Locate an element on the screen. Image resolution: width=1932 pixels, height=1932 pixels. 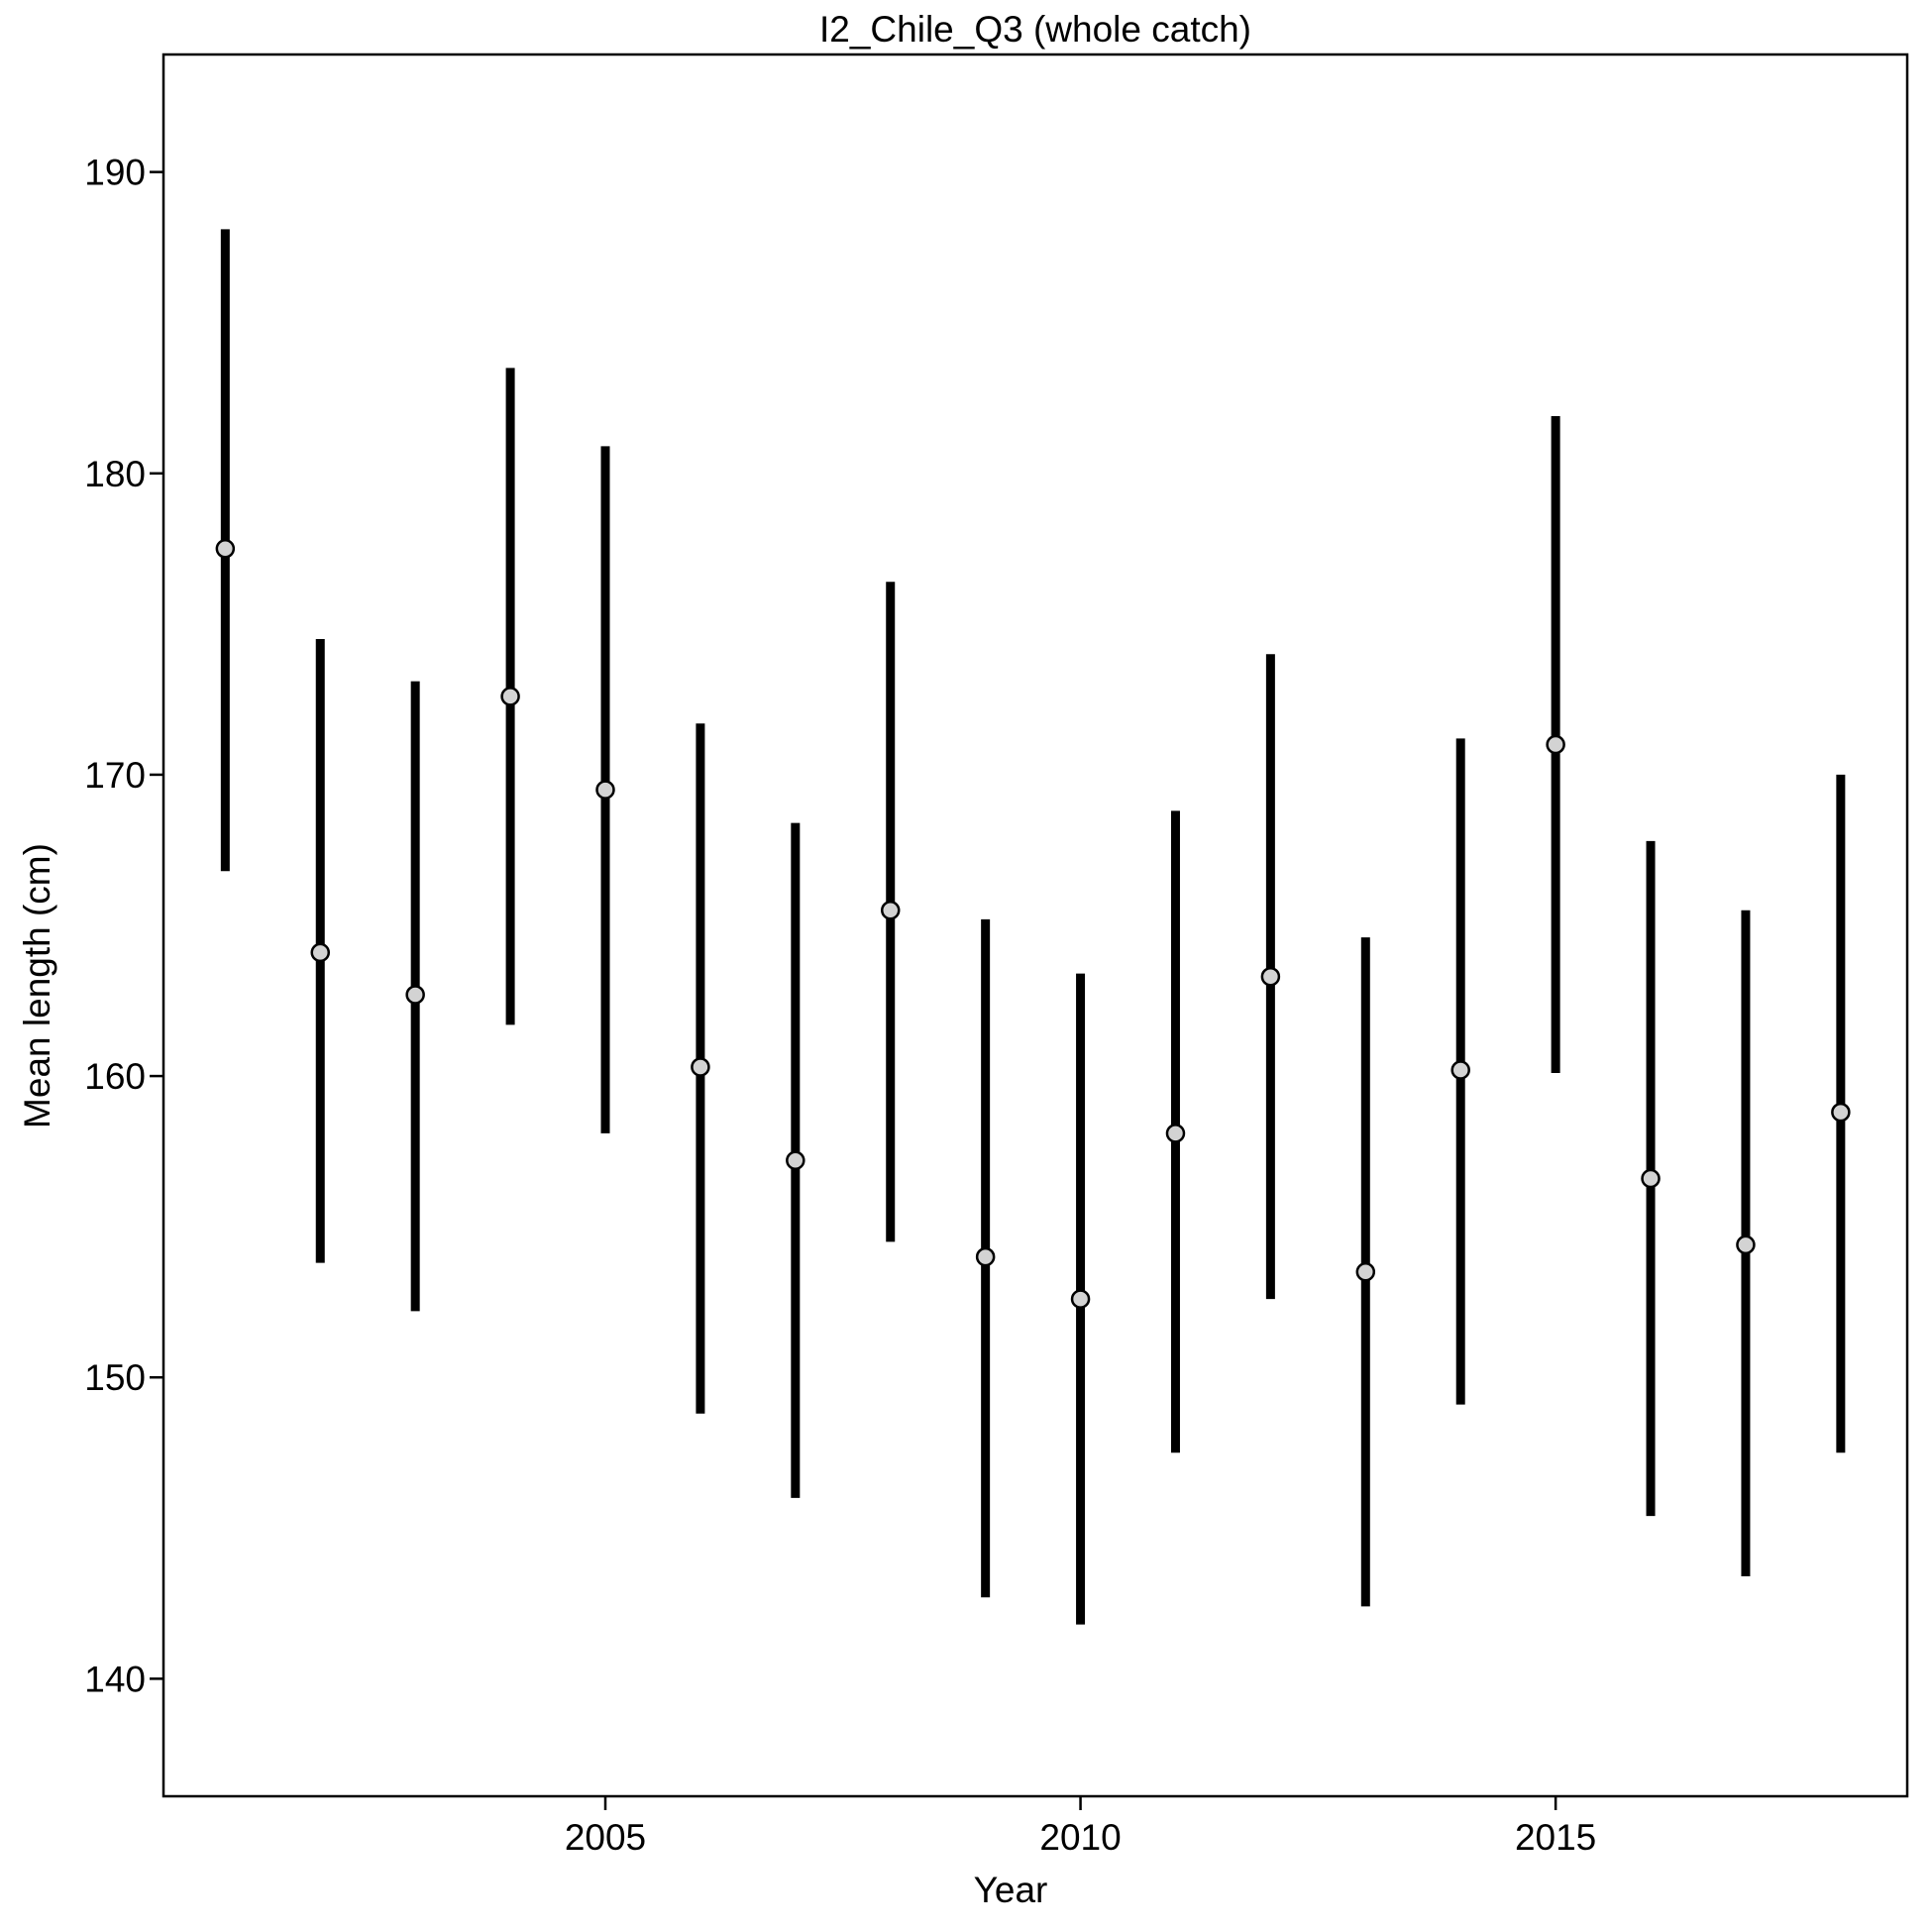
x-axis-label: Year is located at coordinates (1011, 1890).